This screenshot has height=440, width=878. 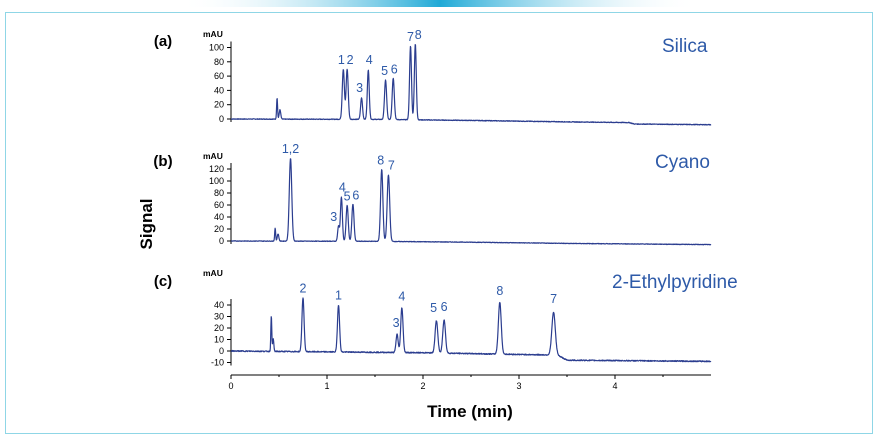 What do you see at coordinates (219, 317) in the screenshot?
I see `y-tick-label: 30` at bounding box center [219, 317].